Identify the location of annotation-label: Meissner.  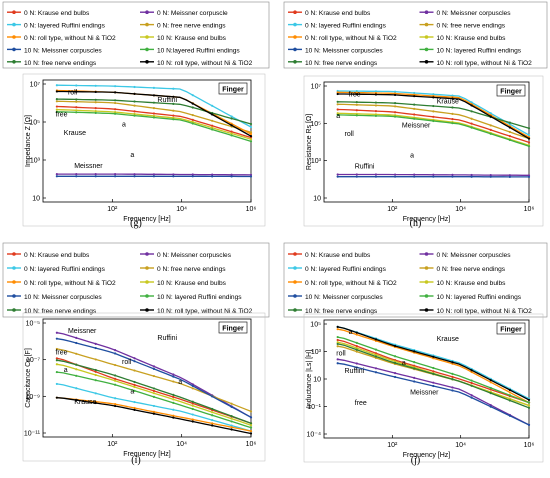
(82, 331).